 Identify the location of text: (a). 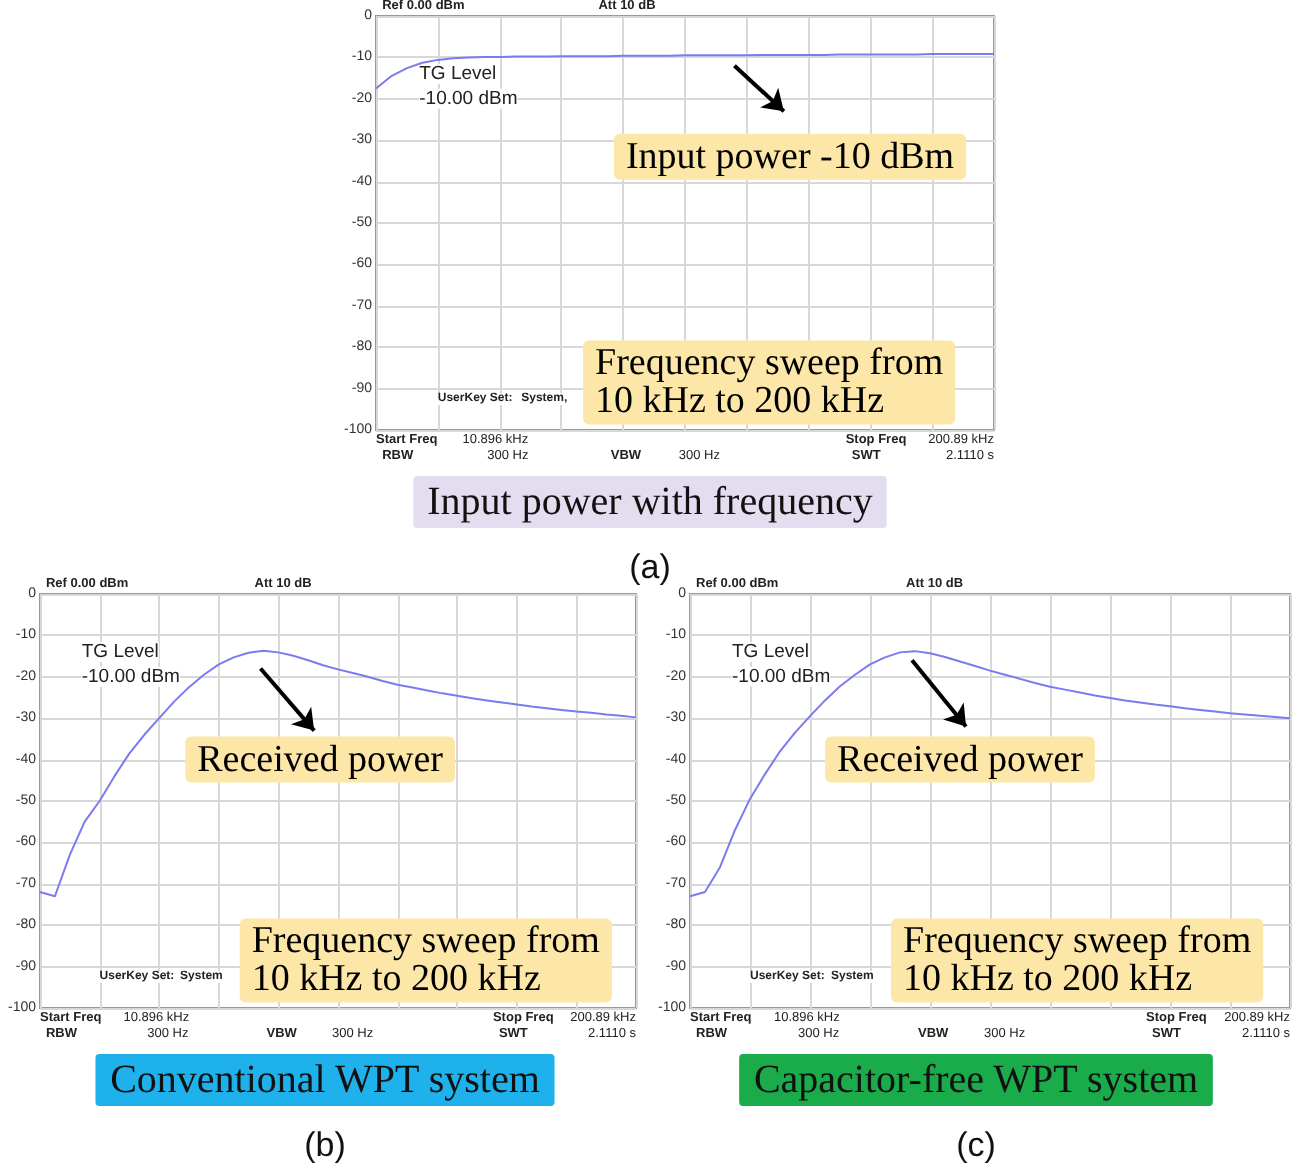
(650, 567).